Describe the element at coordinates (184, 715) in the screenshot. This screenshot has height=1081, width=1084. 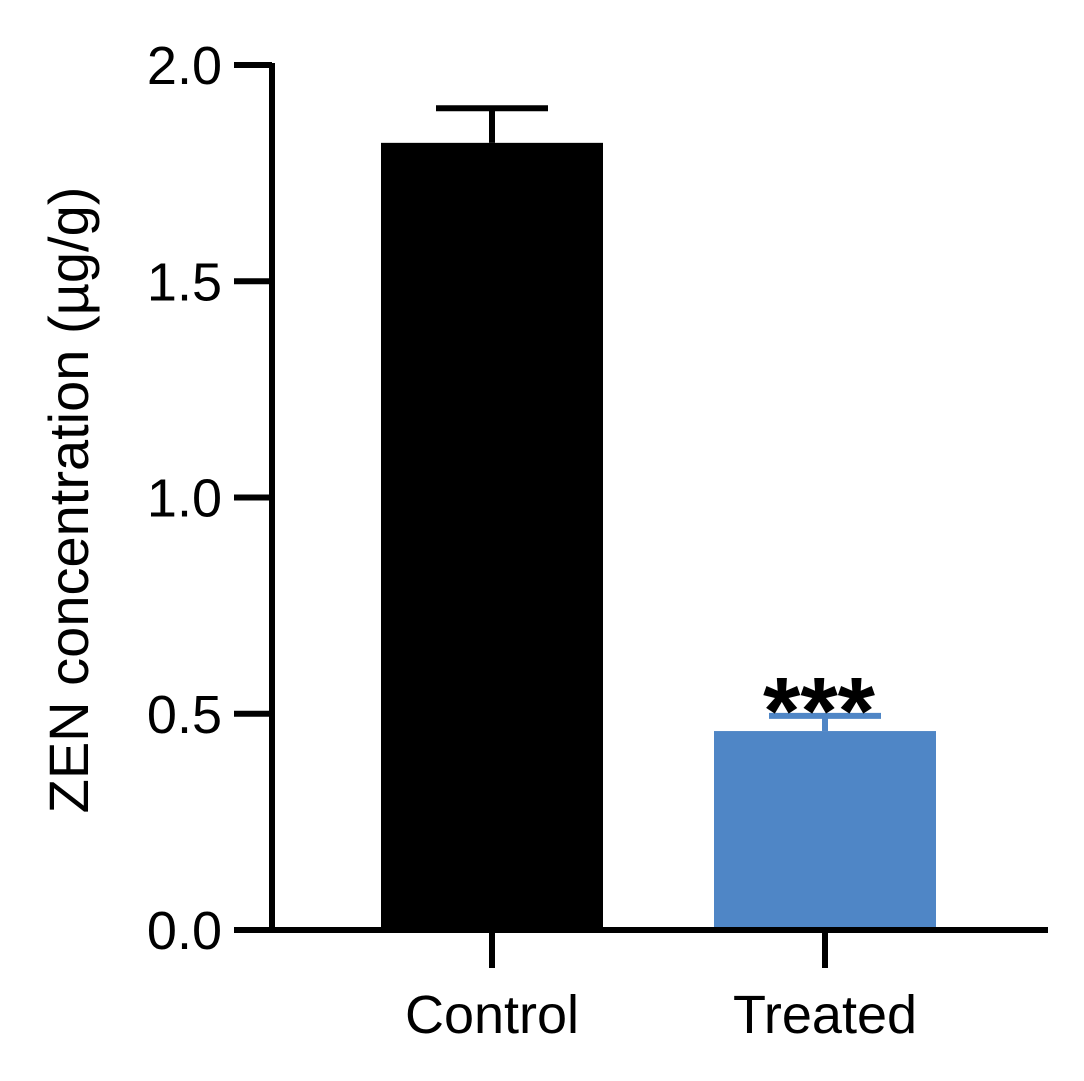
I see `y-tick-label: 0.5` at that location.